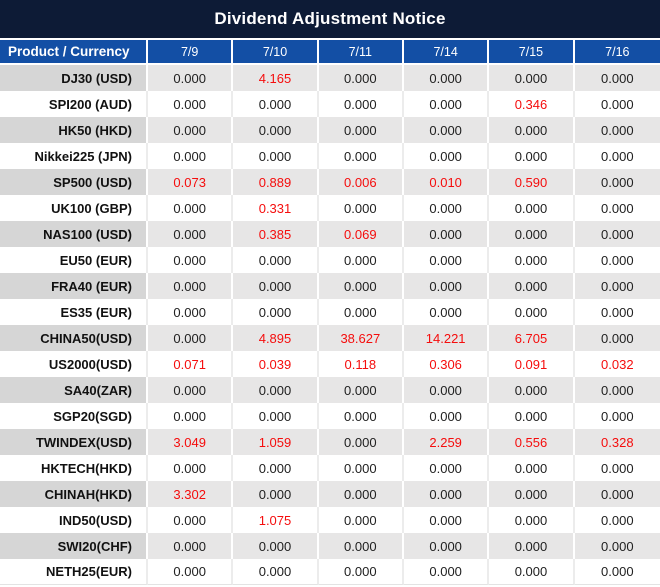 The image size is (660, 587). I want to click on table-row: SA40(ZAR) 0.000 0.000 0.000 0.000 0.000 0.000, so click(330, 390).